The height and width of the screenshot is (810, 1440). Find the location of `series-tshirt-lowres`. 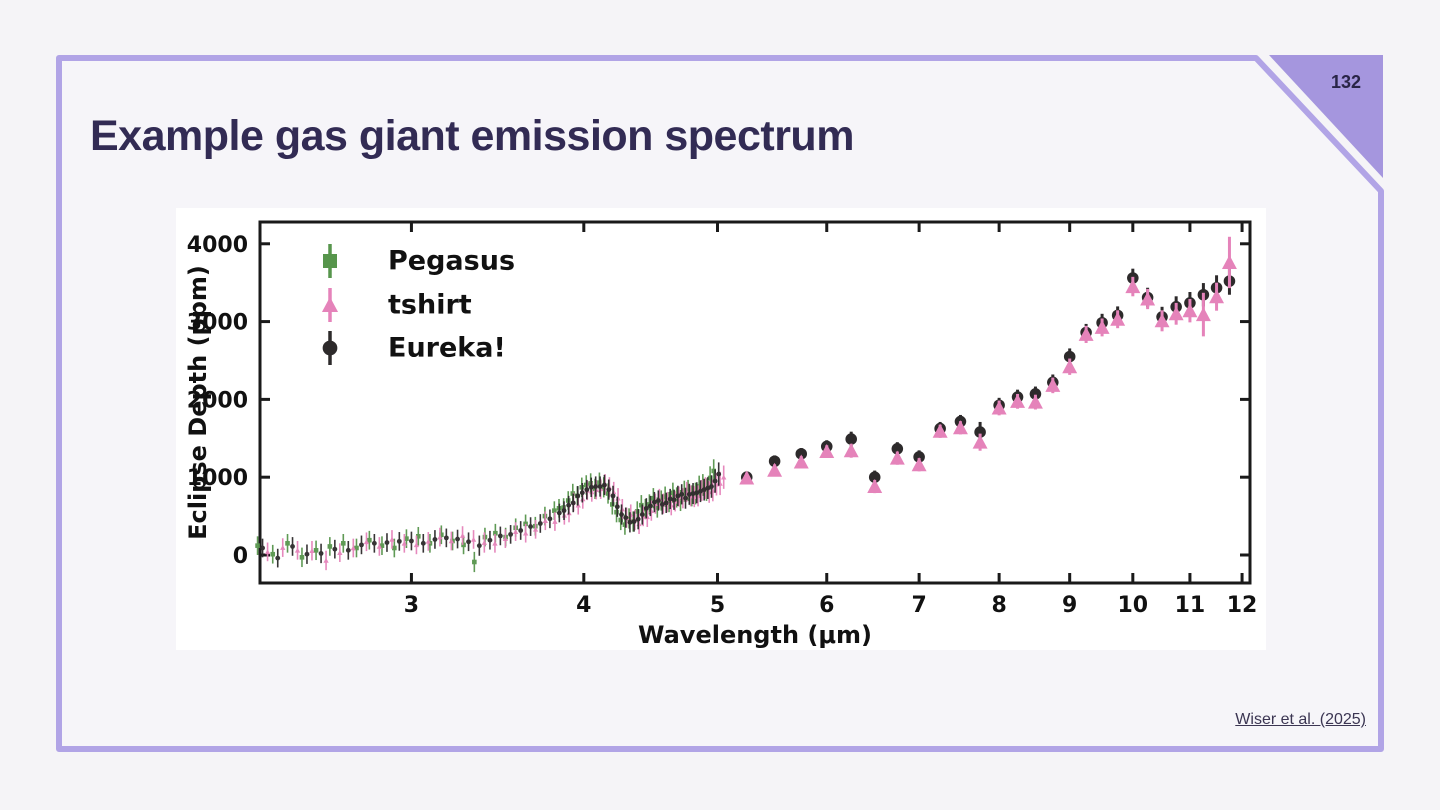

series-tshirt-lowres is located at coordinates (988, 365).